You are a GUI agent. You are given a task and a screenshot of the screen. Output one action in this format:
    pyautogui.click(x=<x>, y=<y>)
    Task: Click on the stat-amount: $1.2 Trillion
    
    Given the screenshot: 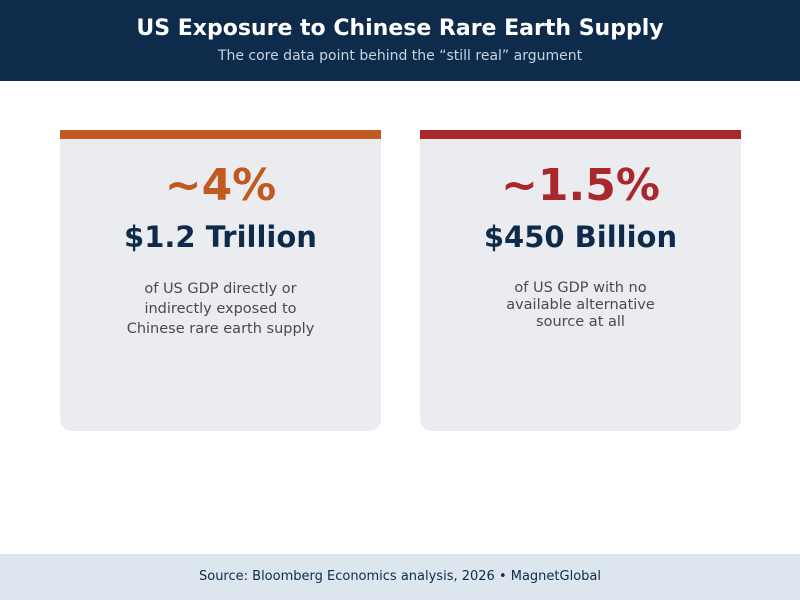 What is the action you would take?
    pyautogui.click(x=220, y=237)
    